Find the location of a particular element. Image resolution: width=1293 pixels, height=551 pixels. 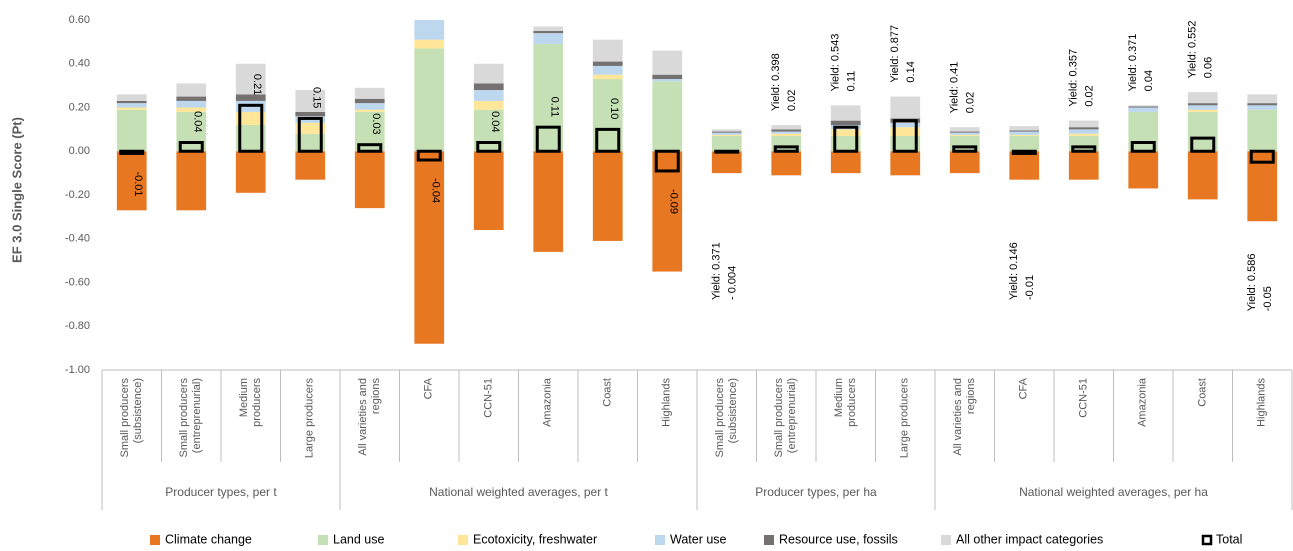

x-tick-label: Amazonia is located at coordinates (547, 402).